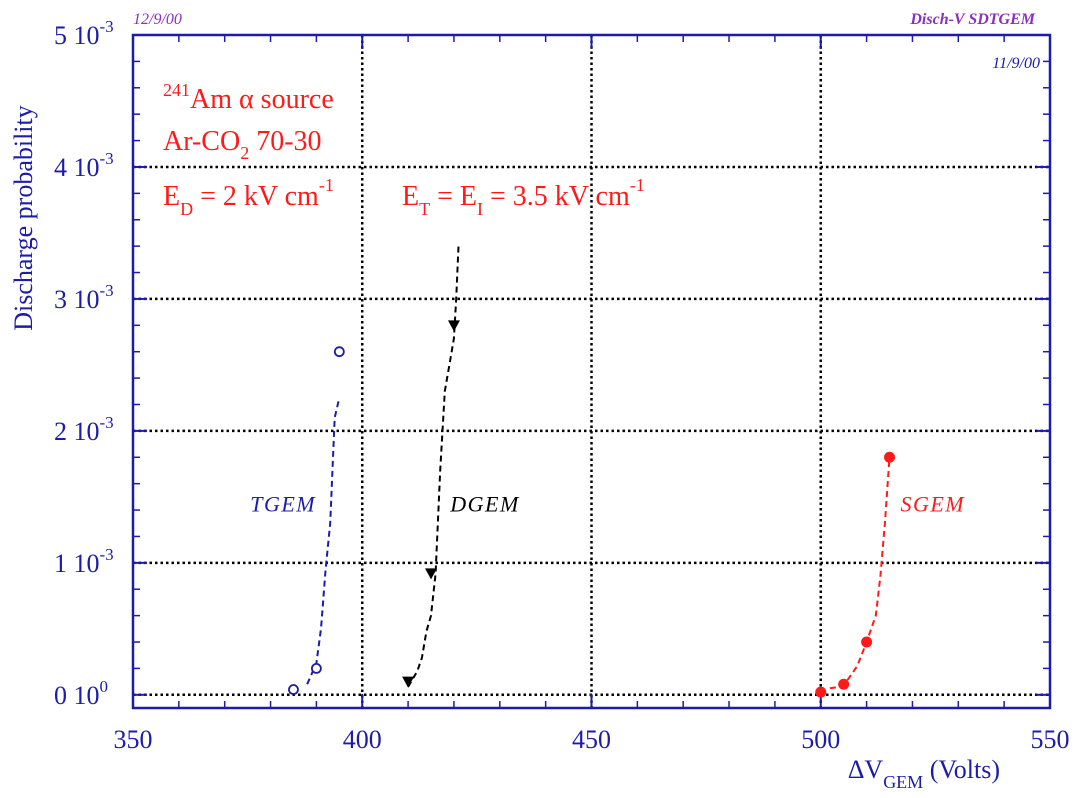 This screenshot has width=1077, height=798. I want to click on dgem-fit-curve, so click(433, 467).